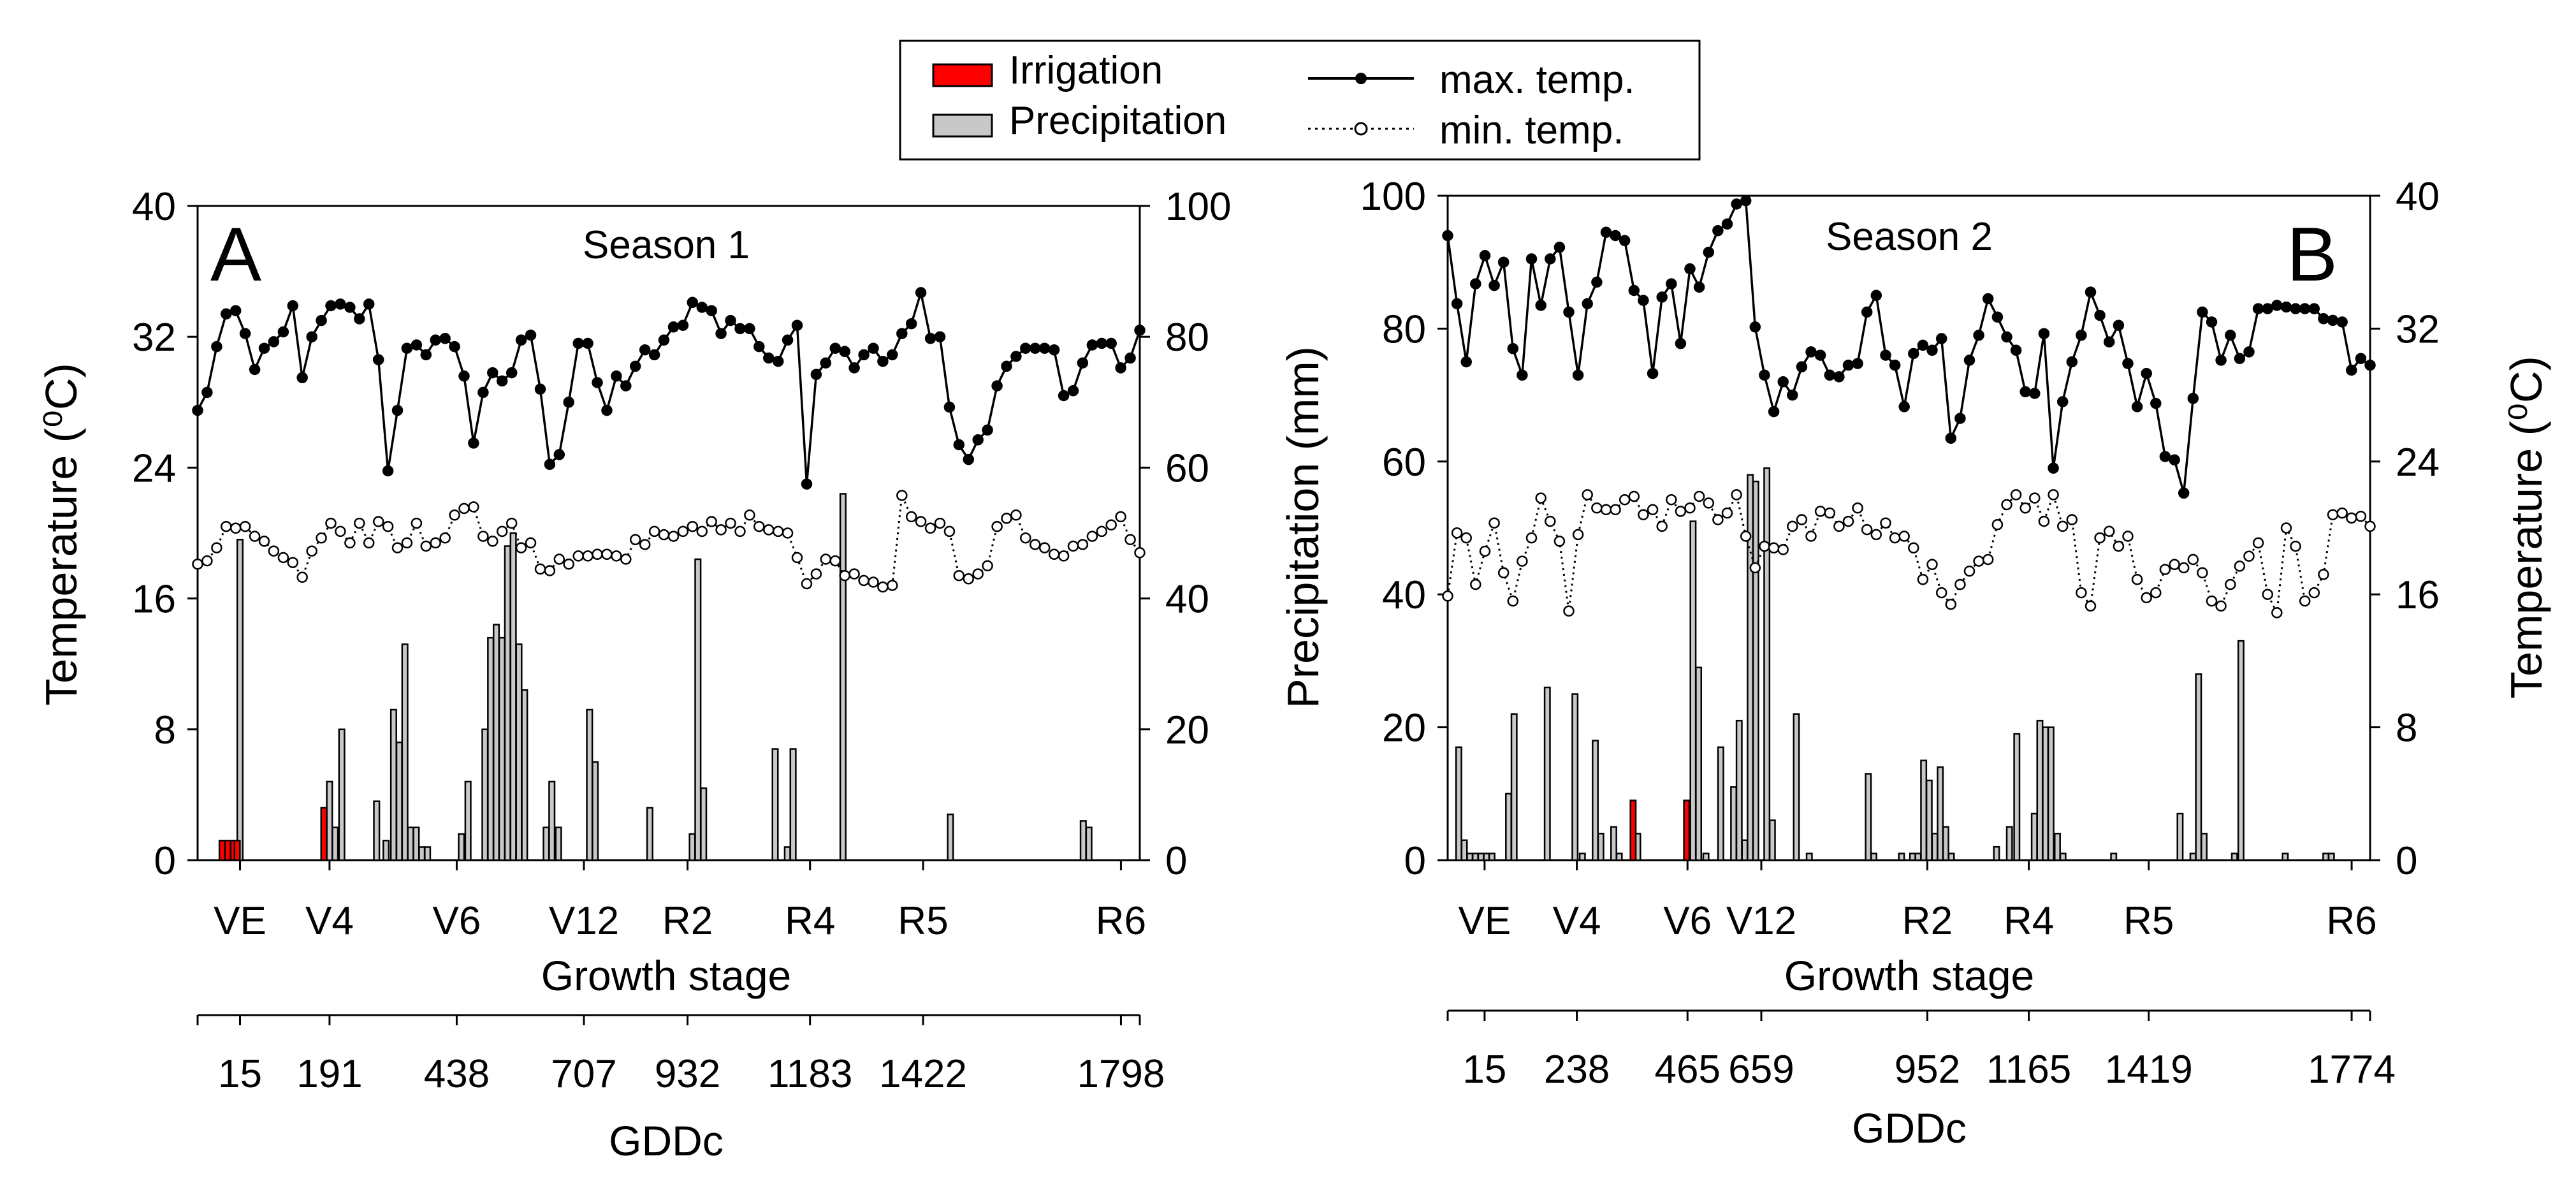 This screenshot has width=2576, height=1193. Describe the element at coordinates (2352, 1070) in the screenshot. I see `panel-b-gdd-label: 1774` at that location.